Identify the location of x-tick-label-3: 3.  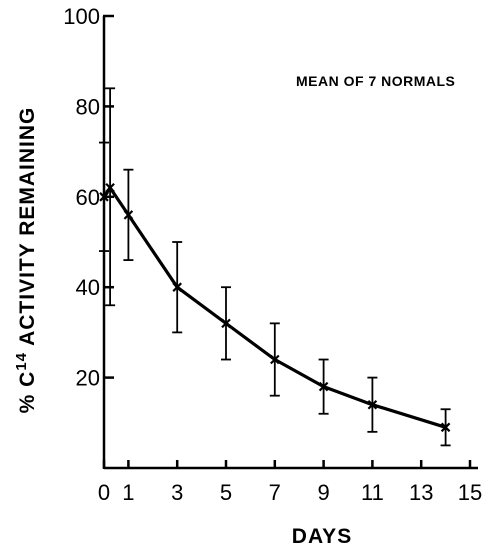
(177, 492).